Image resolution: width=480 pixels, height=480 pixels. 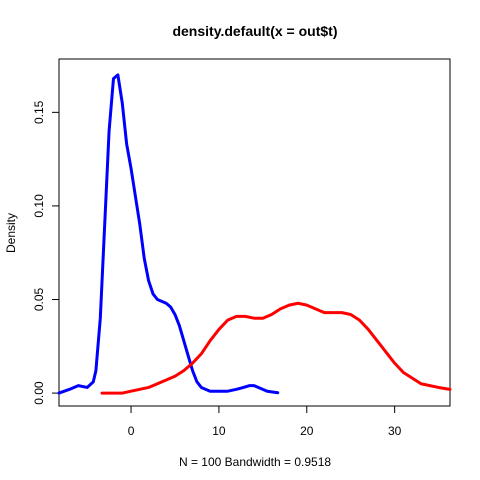 I want to click on x-tick-label: 30, so click(x=395, y=431).